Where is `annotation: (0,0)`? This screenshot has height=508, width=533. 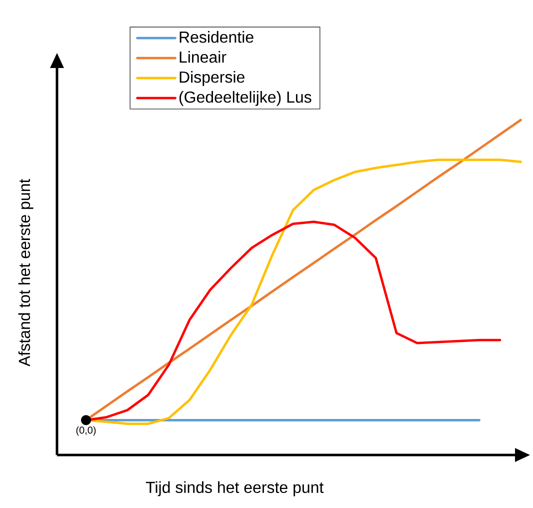
annotation: (0,0) is located at coordinates (86, 431).